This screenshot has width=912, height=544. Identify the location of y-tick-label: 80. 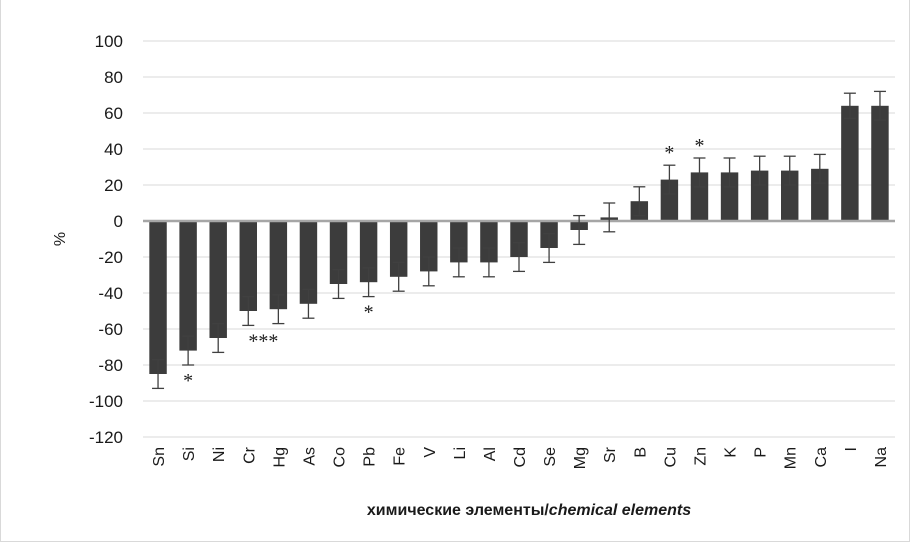
(113, 77).